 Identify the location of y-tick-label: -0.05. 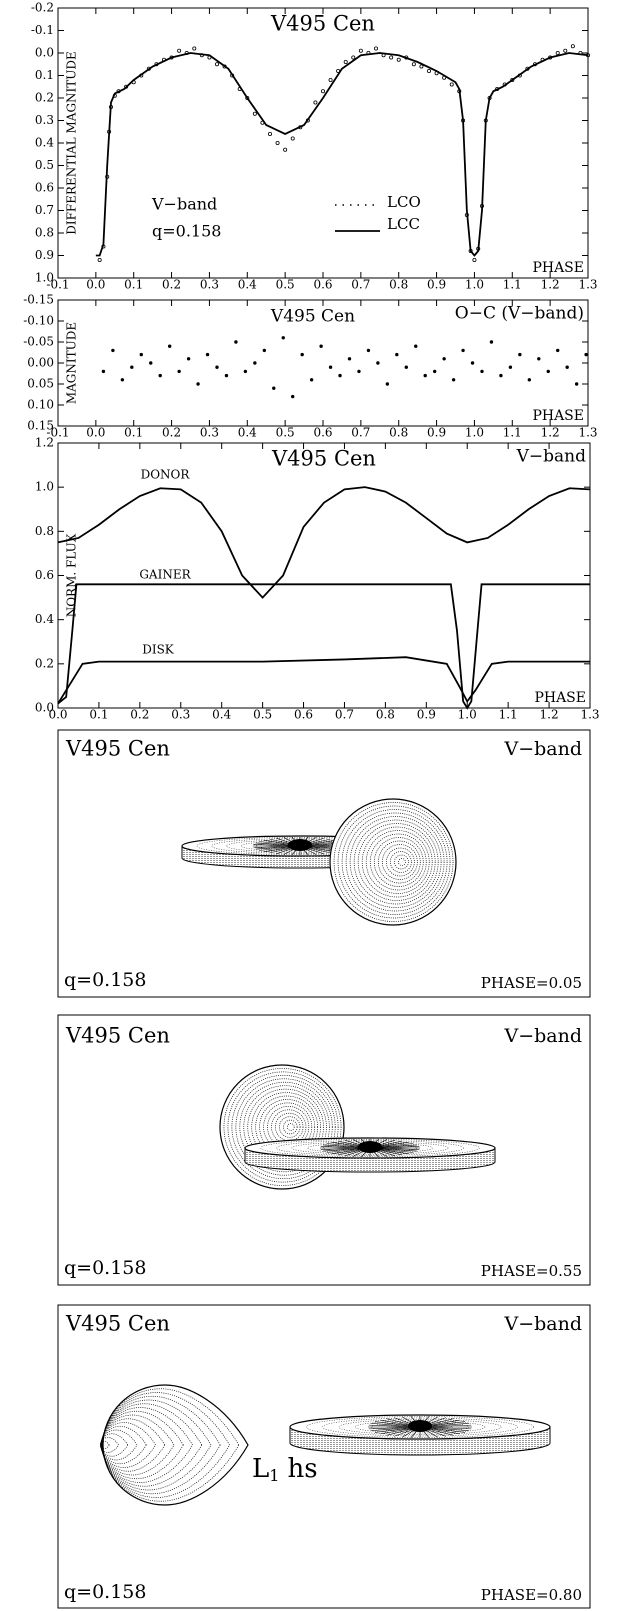
(38, 342).